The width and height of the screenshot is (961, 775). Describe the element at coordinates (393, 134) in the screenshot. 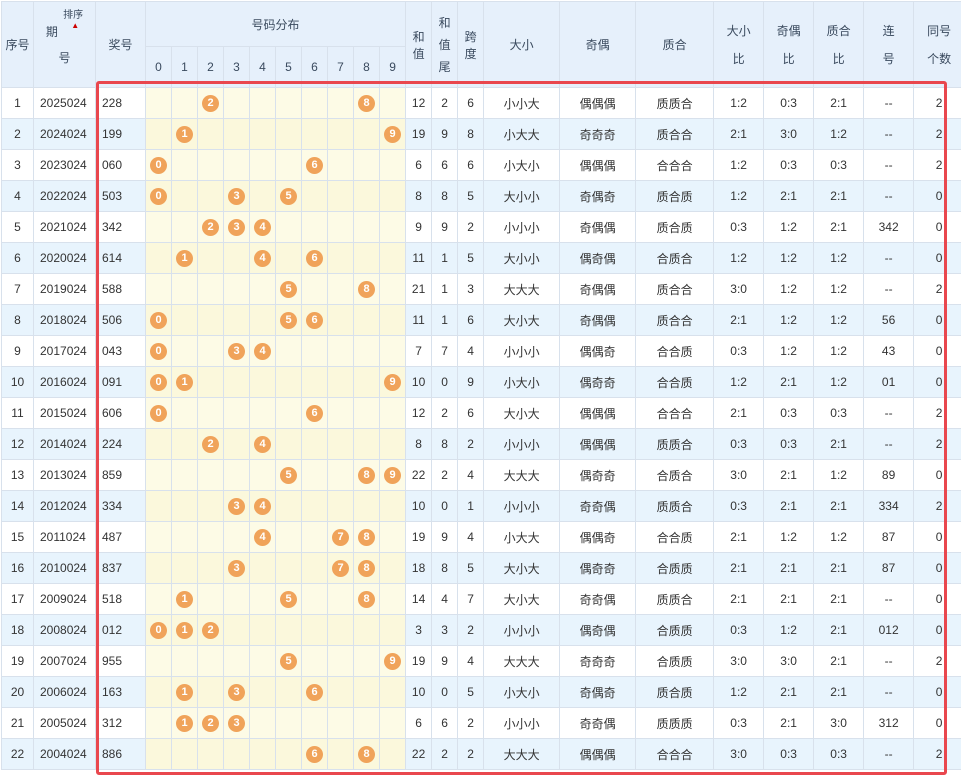

I see `digit-ball: 9` at that location.